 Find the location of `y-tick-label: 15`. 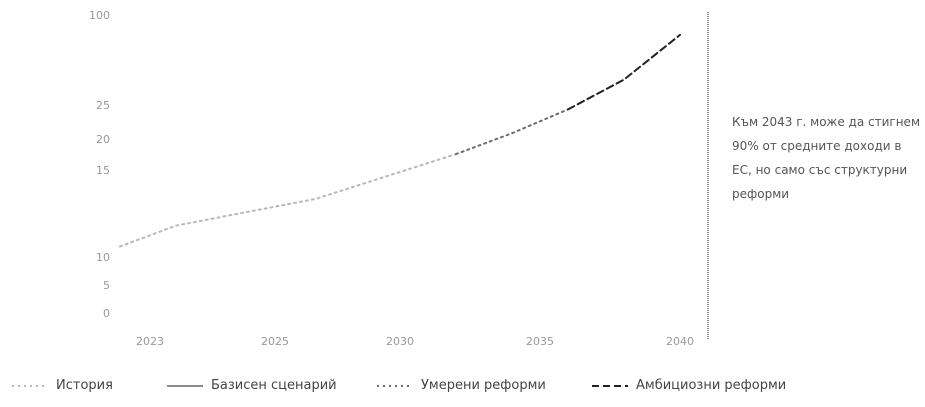

y-tick-label: 15 is located at coordinates (103, 170).